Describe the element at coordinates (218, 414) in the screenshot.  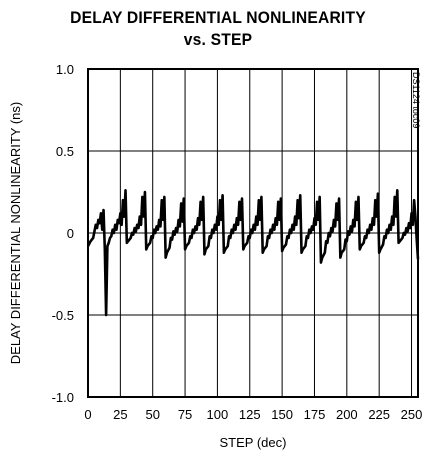
I see `x-tick-label: 100` at that location.